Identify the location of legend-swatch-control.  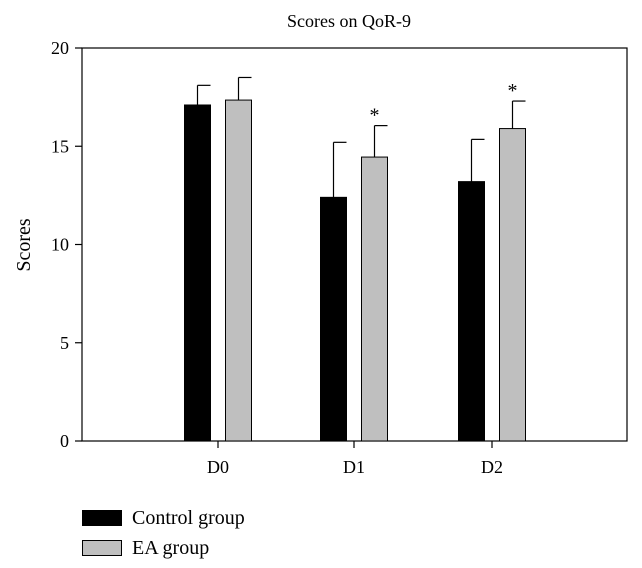
(102, 518).